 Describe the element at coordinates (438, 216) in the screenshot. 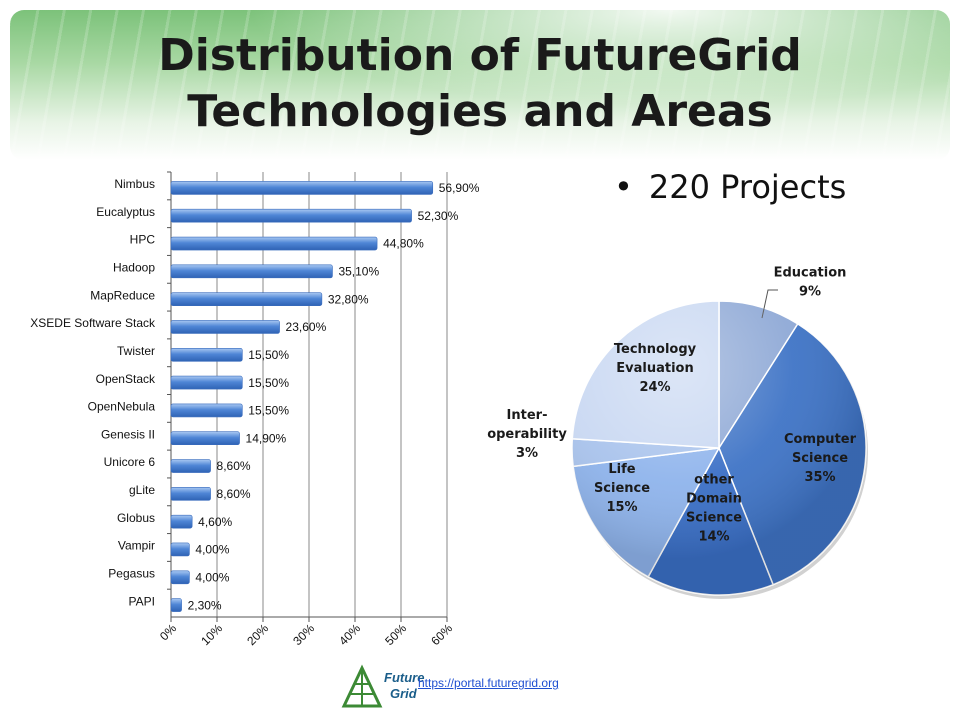

I see `value-label: 52,30%` at that location.